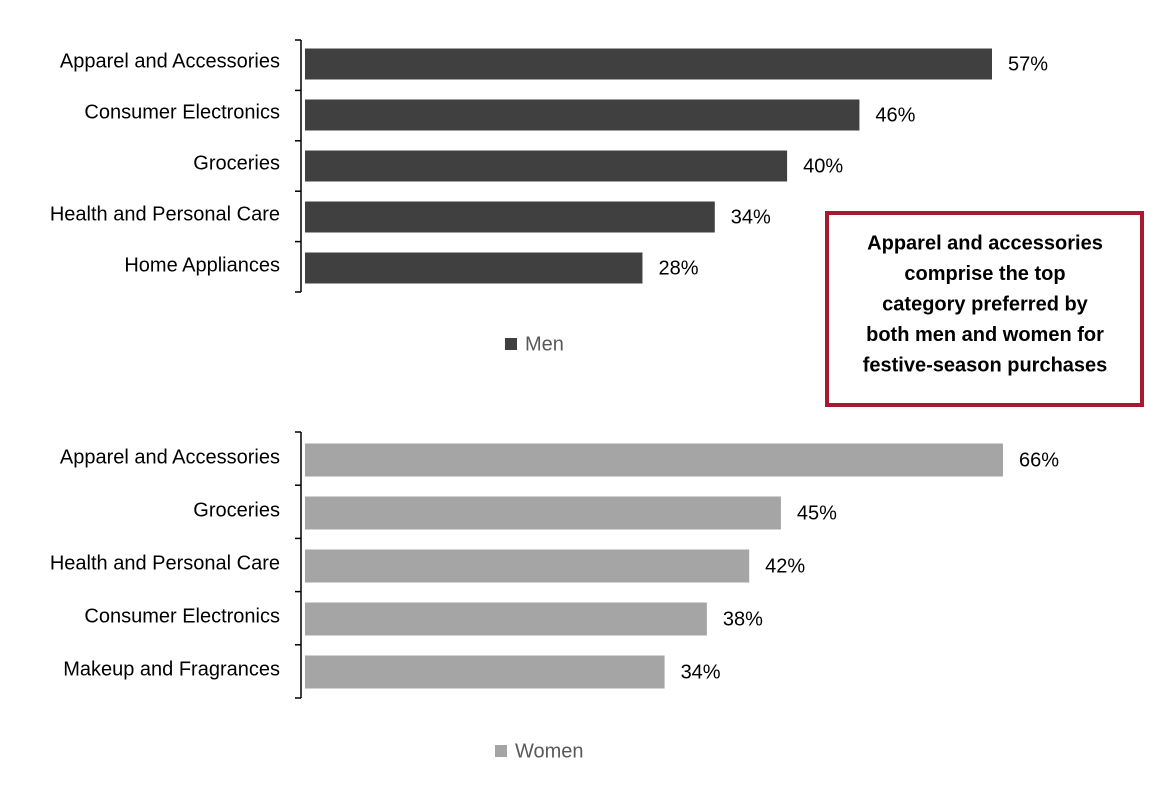 This screenshot has height=794, width=1171. Describe the element at coordinates (895, 115) in the screenshot. I see `value-label: 46%` at that location.